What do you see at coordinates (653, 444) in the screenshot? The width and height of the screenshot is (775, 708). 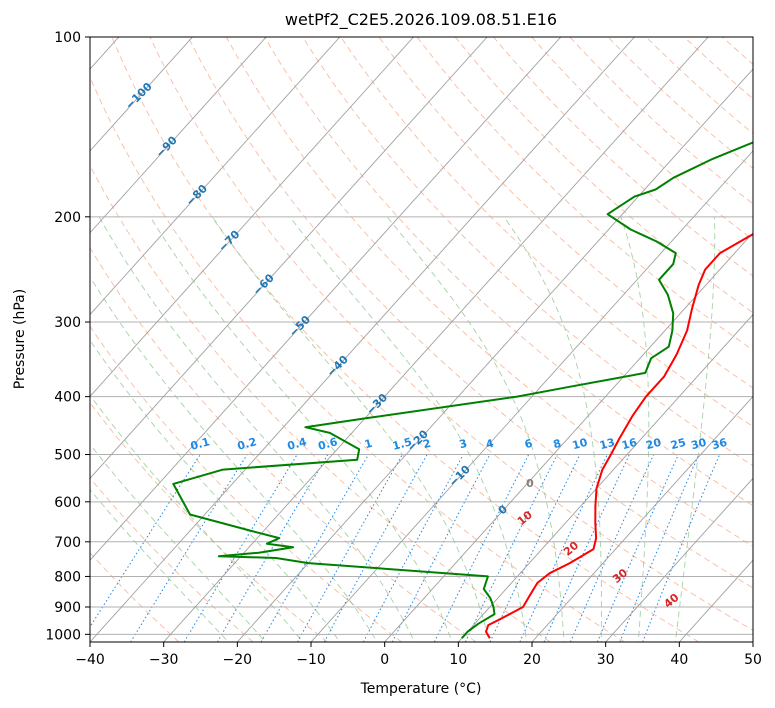 I see `mixing-ratio-label: 20` at bounding box center [653, 444].